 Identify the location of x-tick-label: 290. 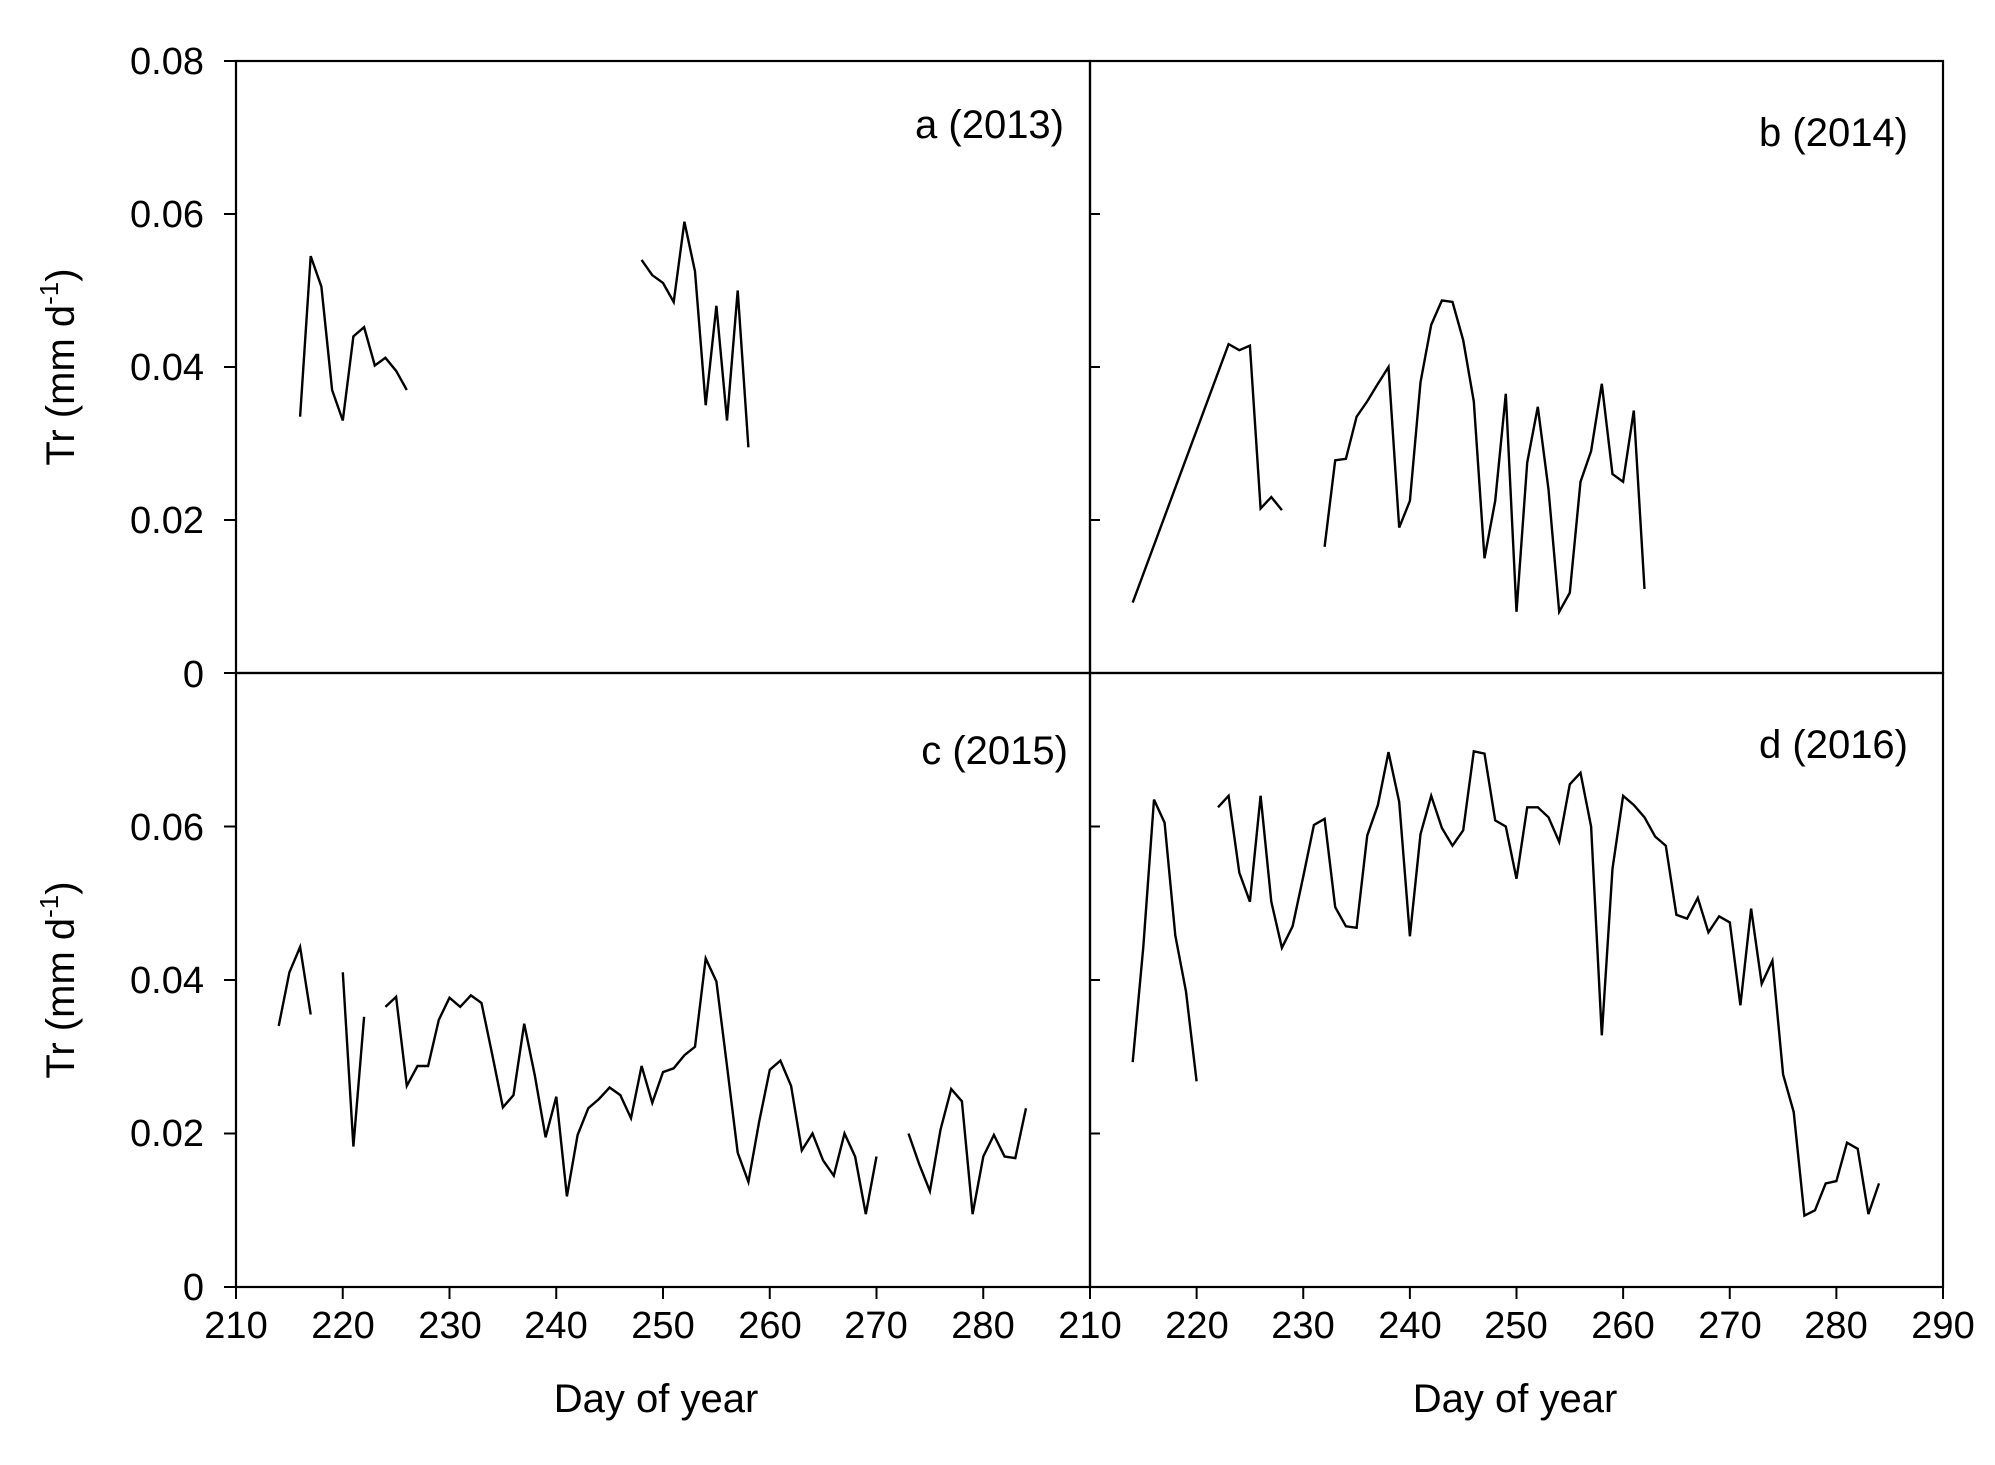
(1942, 1326).